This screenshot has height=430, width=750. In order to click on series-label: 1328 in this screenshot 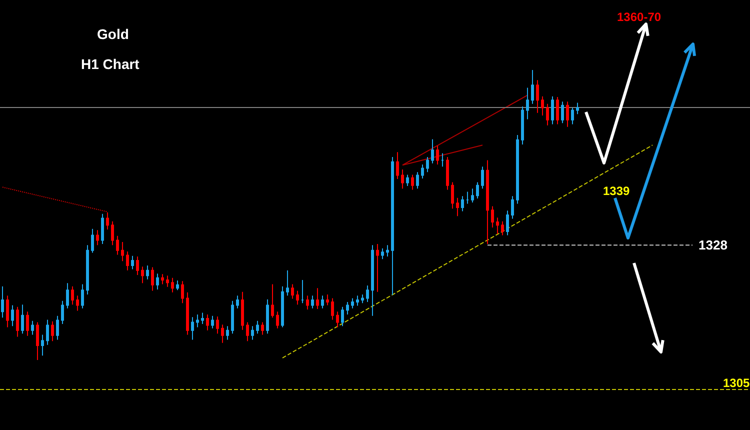, I will do `click(713, 245)`.